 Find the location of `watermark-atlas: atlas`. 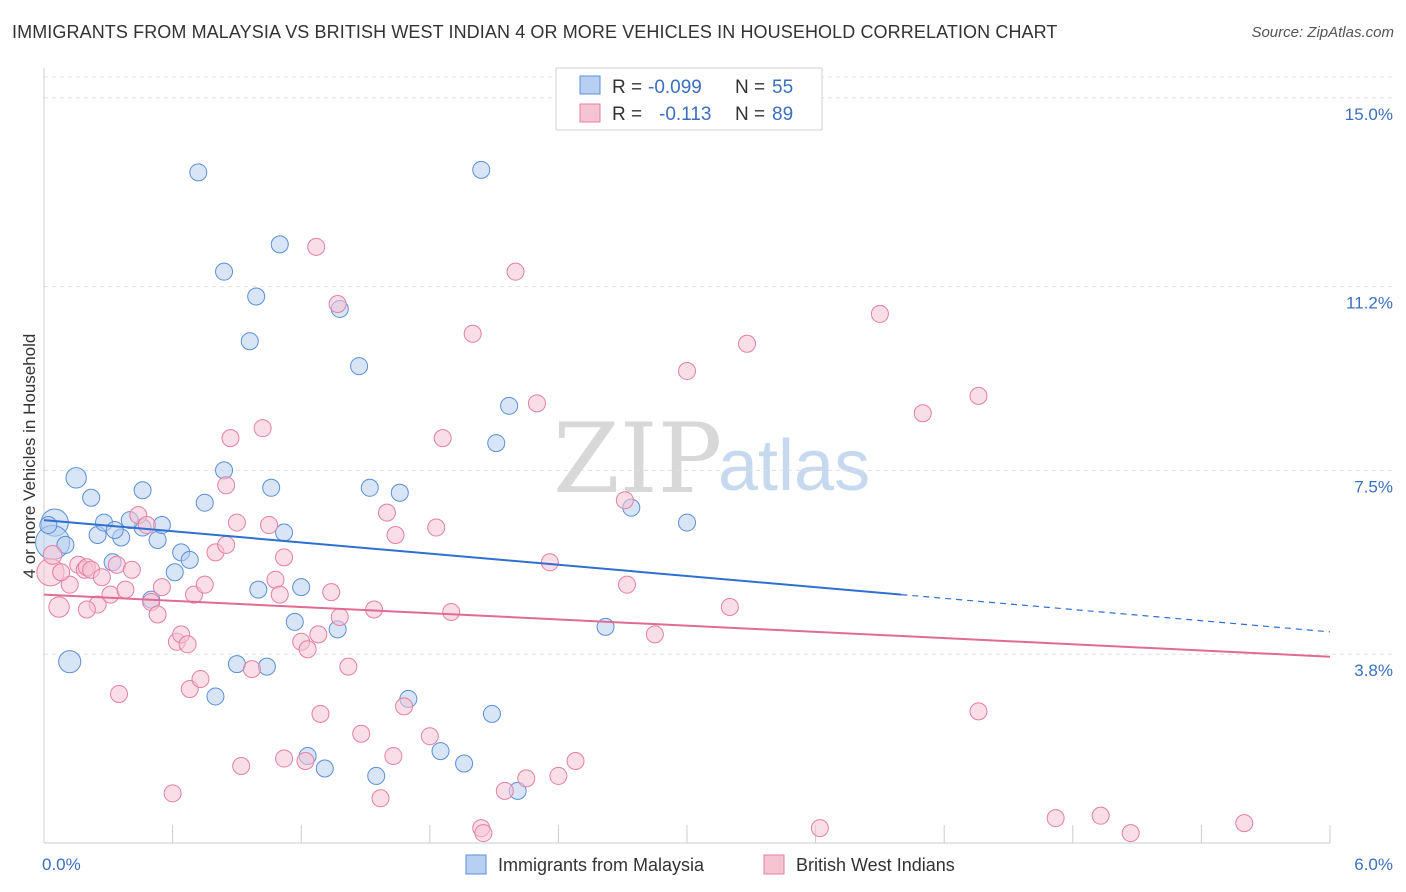

watermark-atlas: atlas is located at coordinates (794, 466).